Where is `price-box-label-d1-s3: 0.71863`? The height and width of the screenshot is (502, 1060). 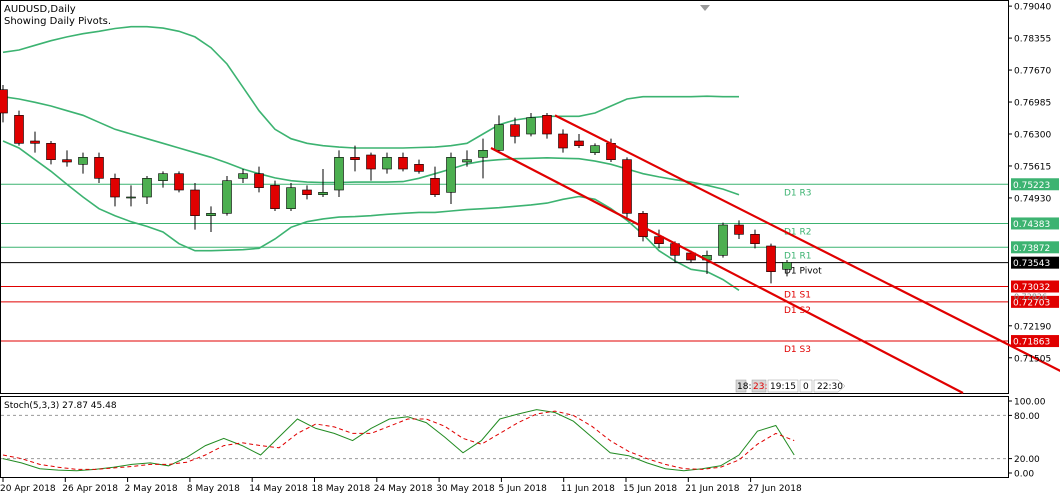 price-box-label-d1-s3: 0.71863 is located at coordinates (1031, 343).